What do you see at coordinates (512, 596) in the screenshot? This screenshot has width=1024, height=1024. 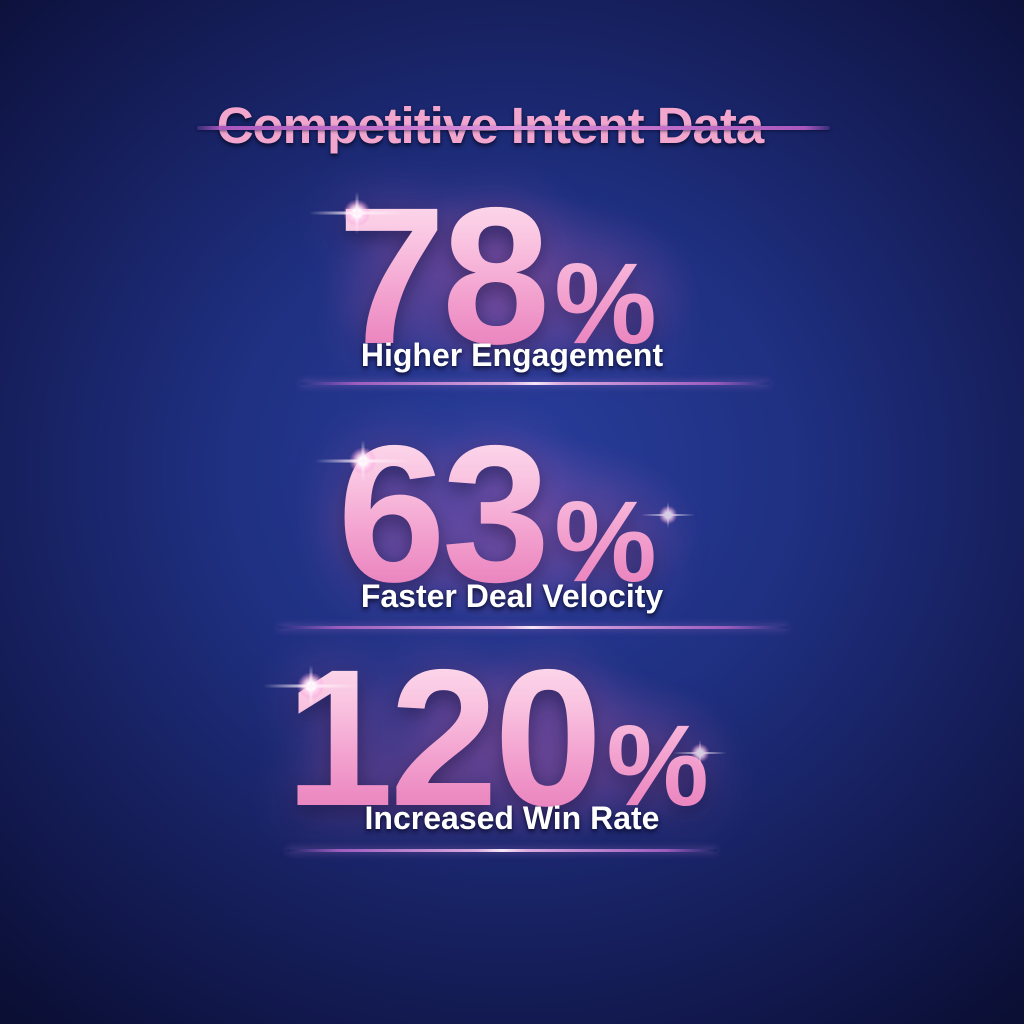 I see `stat-label-faster-deal-velocity: Faster Deal Velocity` at bounding box center [512, 596].